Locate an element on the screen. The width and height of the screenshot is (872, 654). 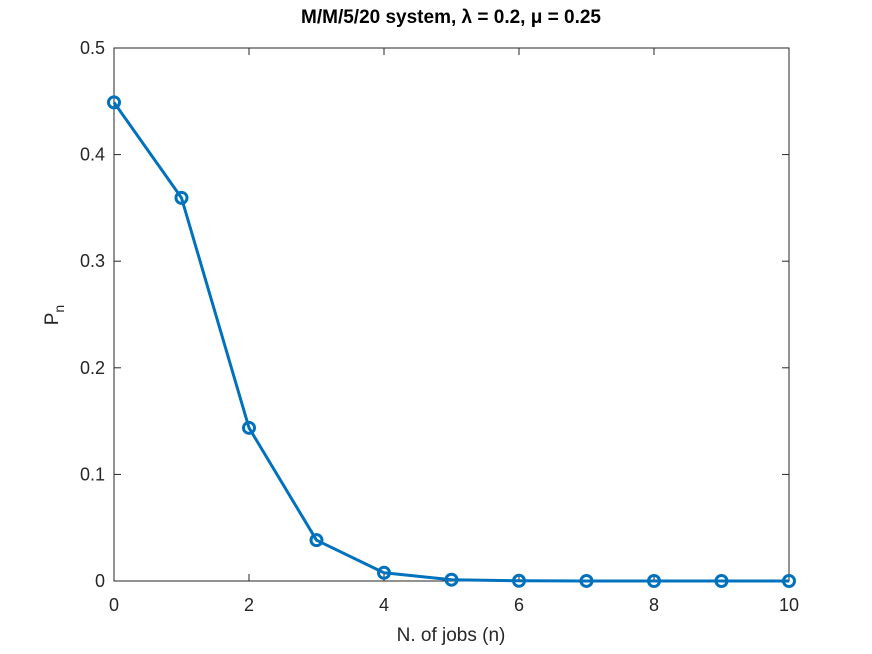
x-tick-label: 10 is located at coordinates (789, 605).